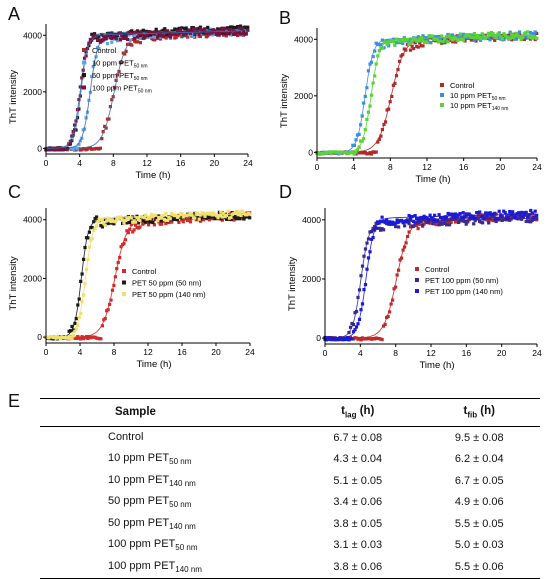  What do you see at coordinates (152, 523) in the screenshot?
I see `cell-sample: 50 ppm PET140 nm` at bounding box center [152, 523].